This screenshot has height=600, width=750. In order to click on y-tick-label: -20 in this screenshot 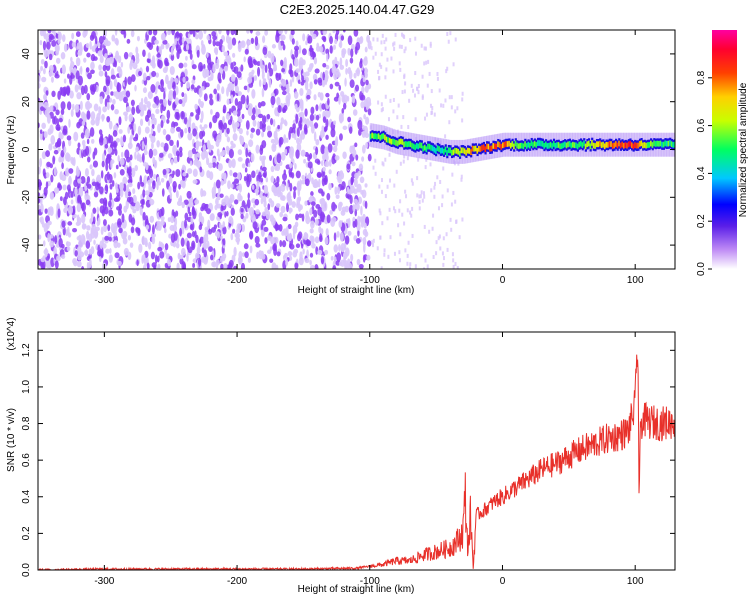, I will do `click(26, 197)`.